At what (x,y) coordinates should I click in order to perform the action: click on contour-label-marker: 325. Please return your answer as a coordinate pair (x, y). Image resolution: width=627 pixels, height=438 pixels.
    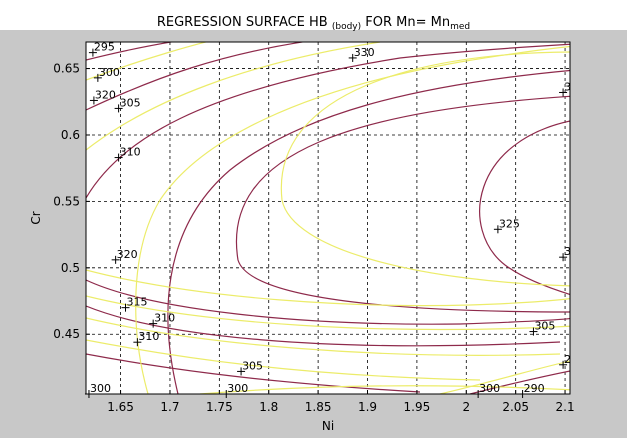
    Looking at the image, I should click on (506, 225).